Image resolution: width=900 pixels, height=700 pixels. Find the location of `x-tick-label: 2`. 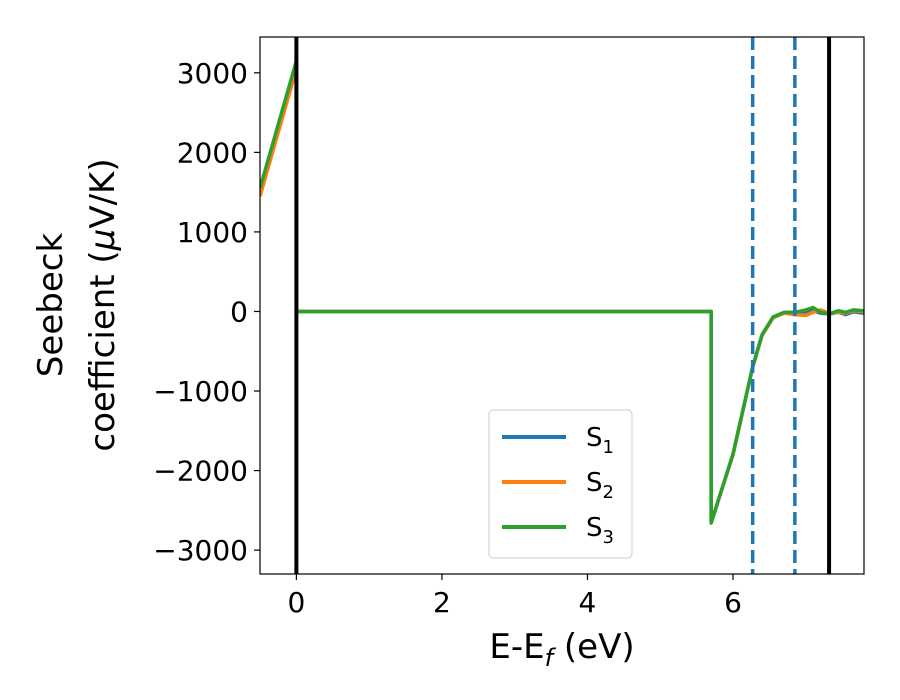

x-tick-label: 2 is located at coordinates (442, 602).